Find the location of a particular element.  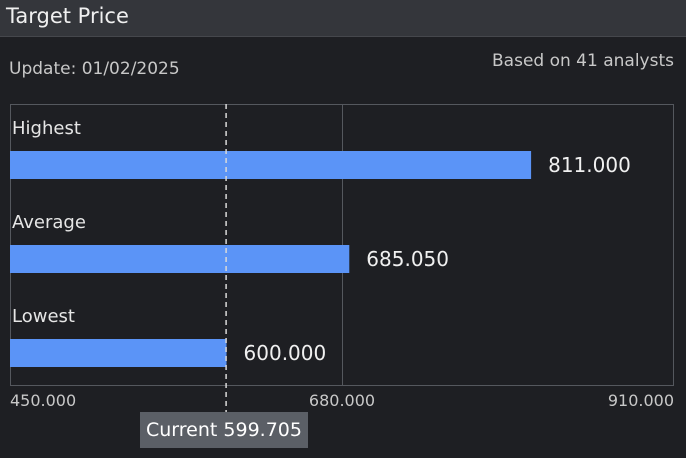

bar-category-label: Average is located at coordinates (49, 222).